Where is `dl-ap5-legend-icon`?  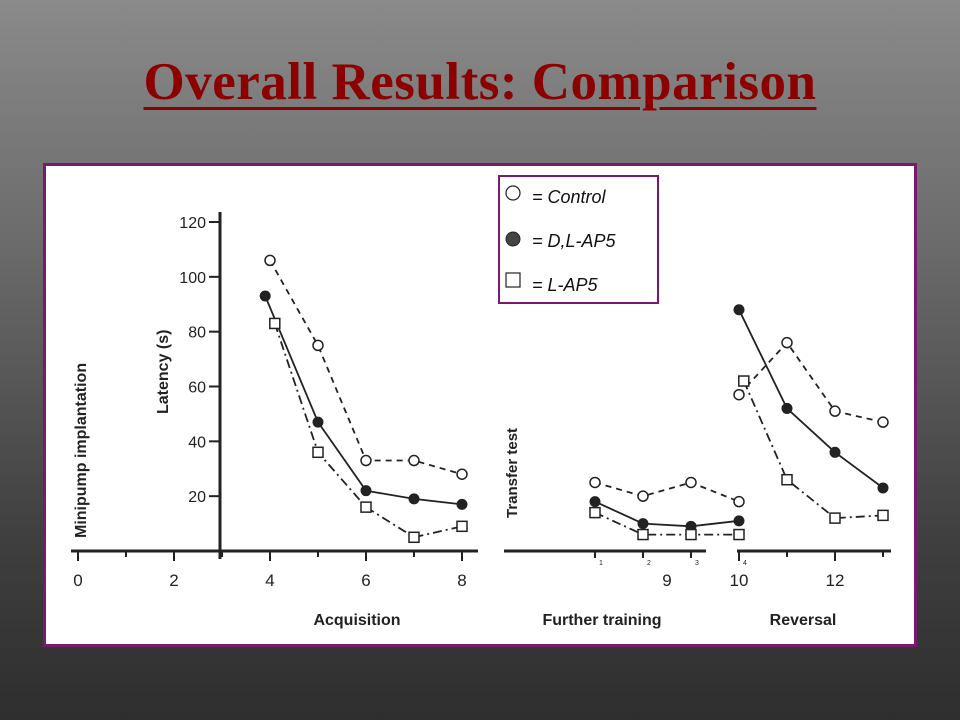
dl-ap5-legend-icon is located at coordinates (513, 239).